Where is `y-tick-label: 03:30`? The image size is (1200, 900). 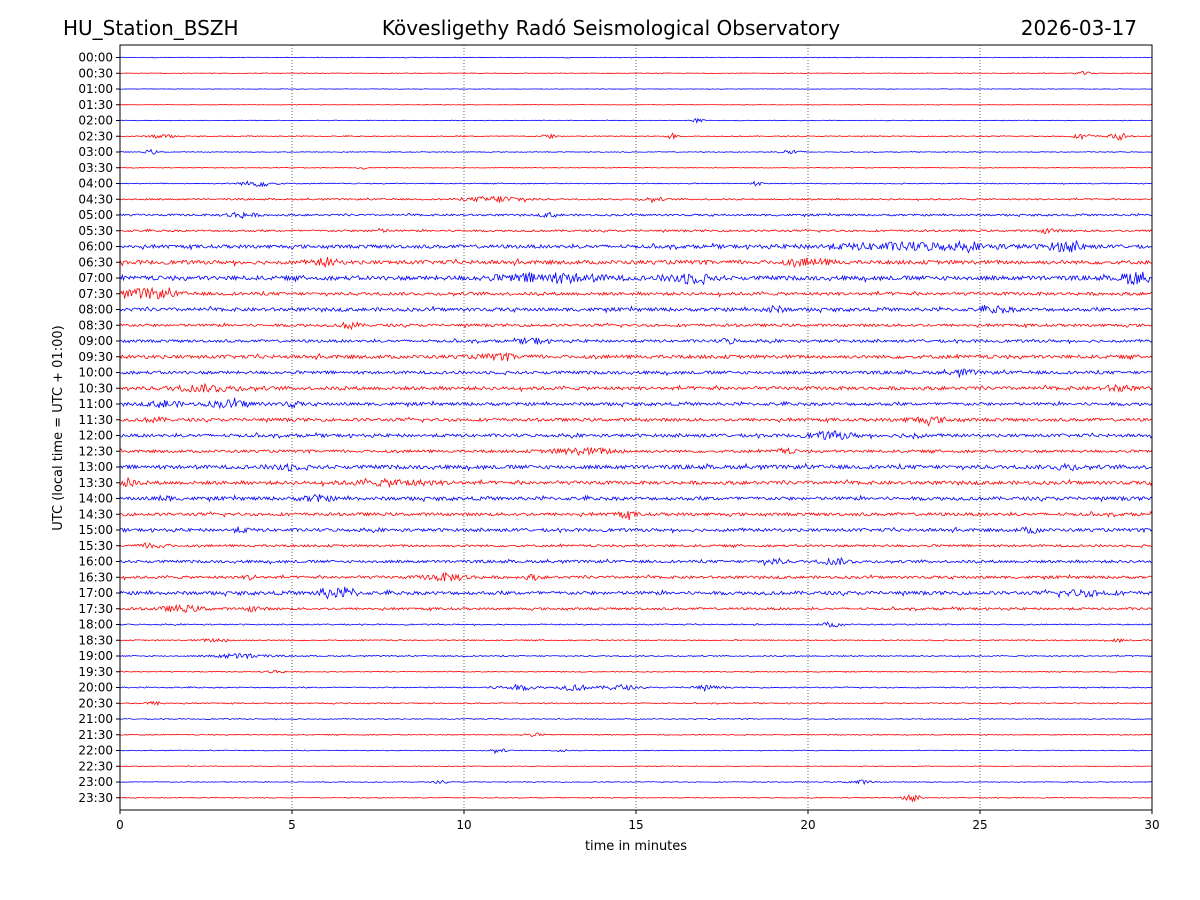
y-tick-label: 03:30 is located at coordinates (95, 168).